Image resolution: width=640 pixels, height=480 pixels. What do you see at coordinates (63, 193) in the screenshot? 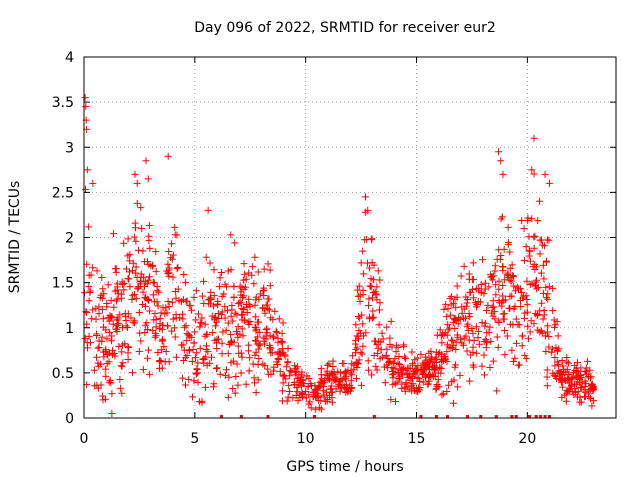
I see `y-tick-label: 2.5` at bounding box center [63, 193].